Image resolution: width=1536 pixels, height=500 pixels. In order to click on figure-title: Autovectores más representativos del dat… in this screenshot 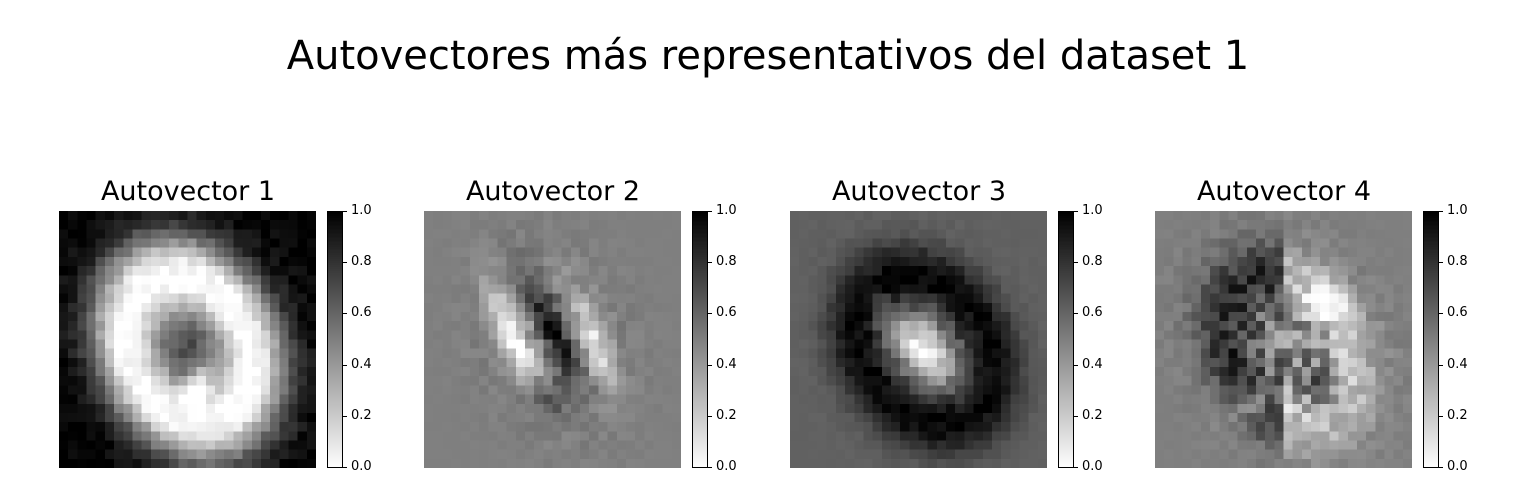, I will do `click(768, 56)`.